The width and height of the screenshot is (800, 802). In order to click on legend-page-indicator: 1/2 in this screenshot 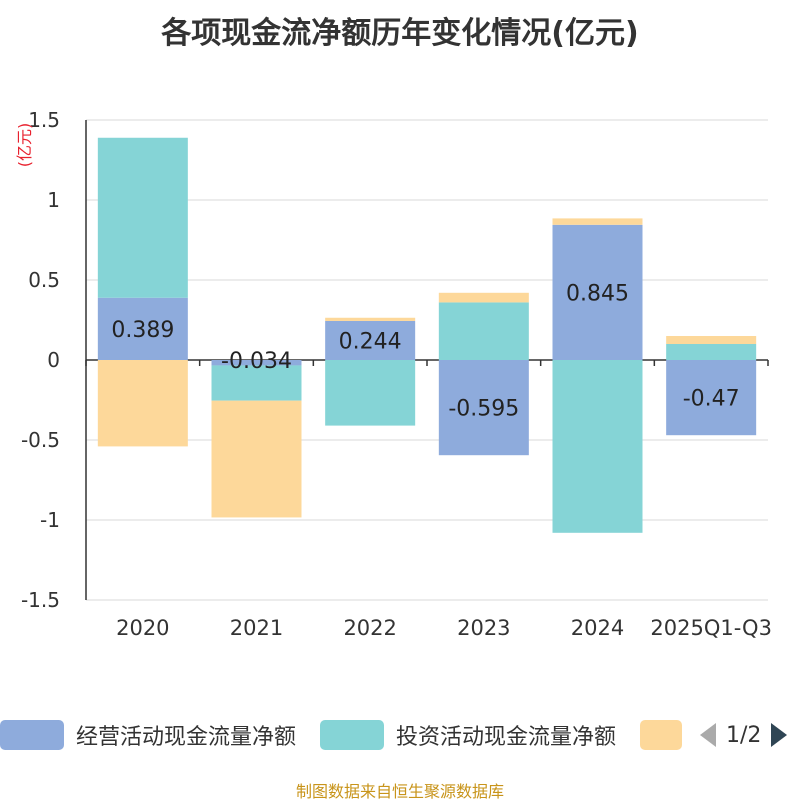, I will do `click(744, 735)`.